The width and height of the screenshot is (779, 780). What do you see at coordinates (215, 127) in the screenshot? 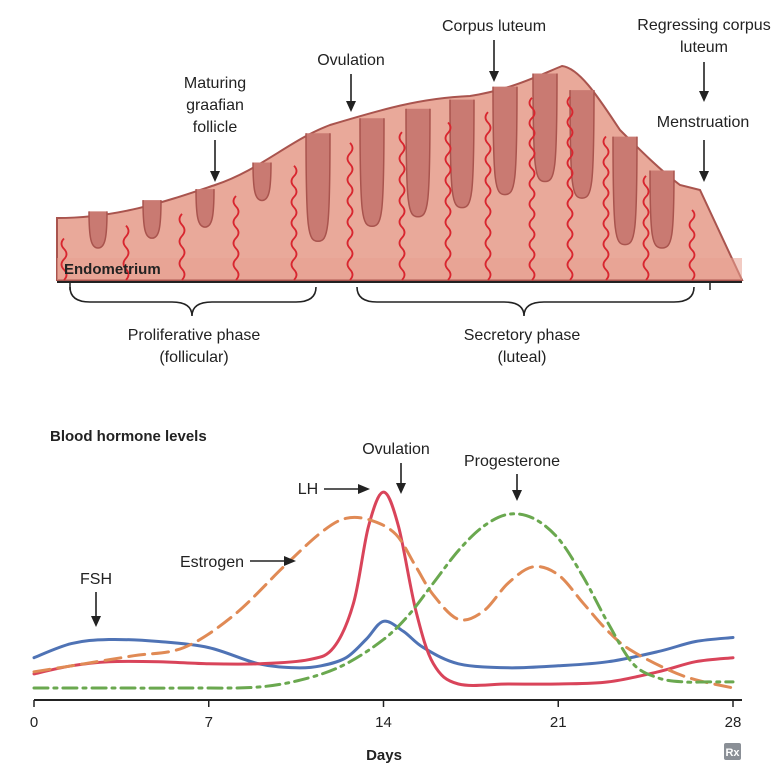
I see `follicle-label-3: follicle` at bounding box center [215, 127].